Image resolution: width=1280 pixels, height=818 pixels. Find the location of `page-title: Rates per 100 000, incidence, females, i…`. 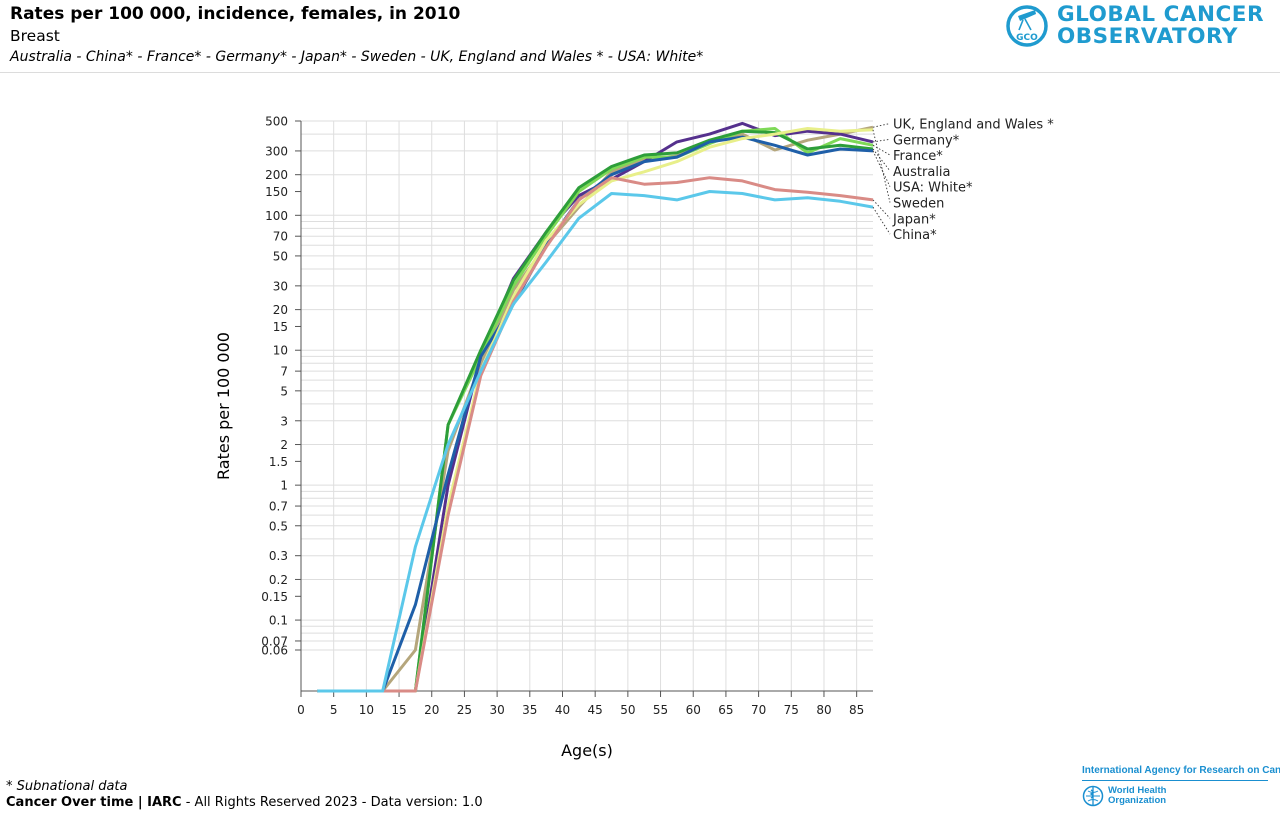

page-title: Rates per 100 000, incidence, females, i… is located at coordinates (235, 14).